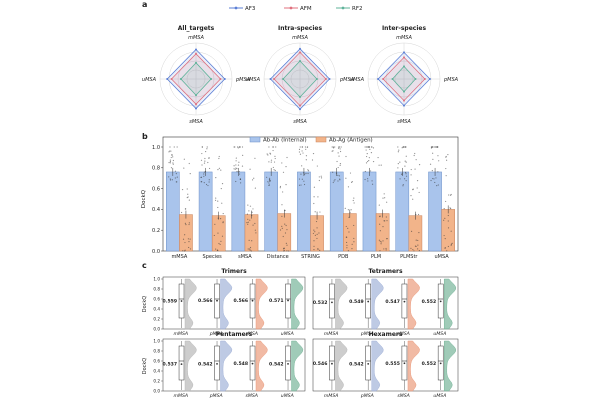 Image resolution: width=600 pixels, height=400 pixels. I want to click on panel-letter-c: c, so click(144, 265).